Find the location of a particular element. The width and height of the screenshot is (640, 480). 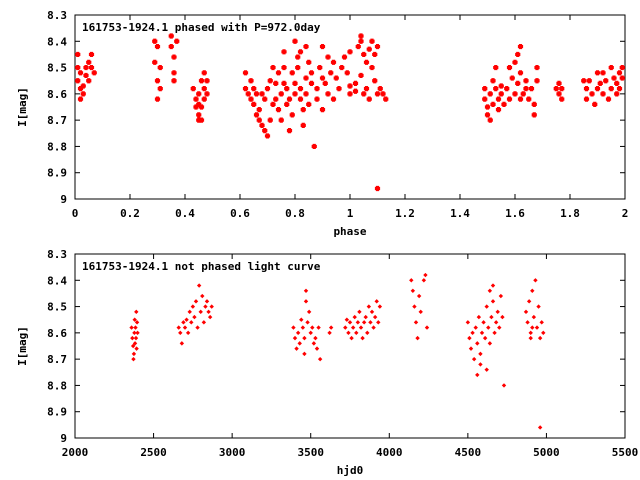

x-tick-label: 0 is located at coordinates (75, 213).